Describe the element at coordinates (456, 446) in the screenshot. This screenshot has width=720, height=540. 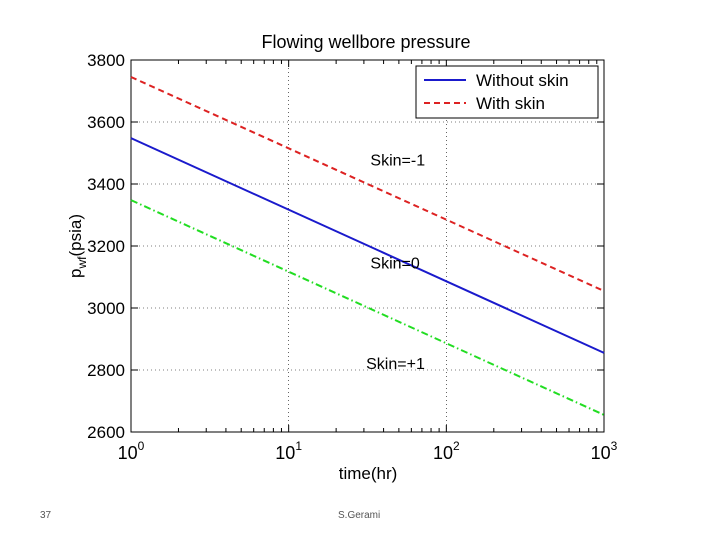
I see `x-tick-label-exponent: 2` at that location.